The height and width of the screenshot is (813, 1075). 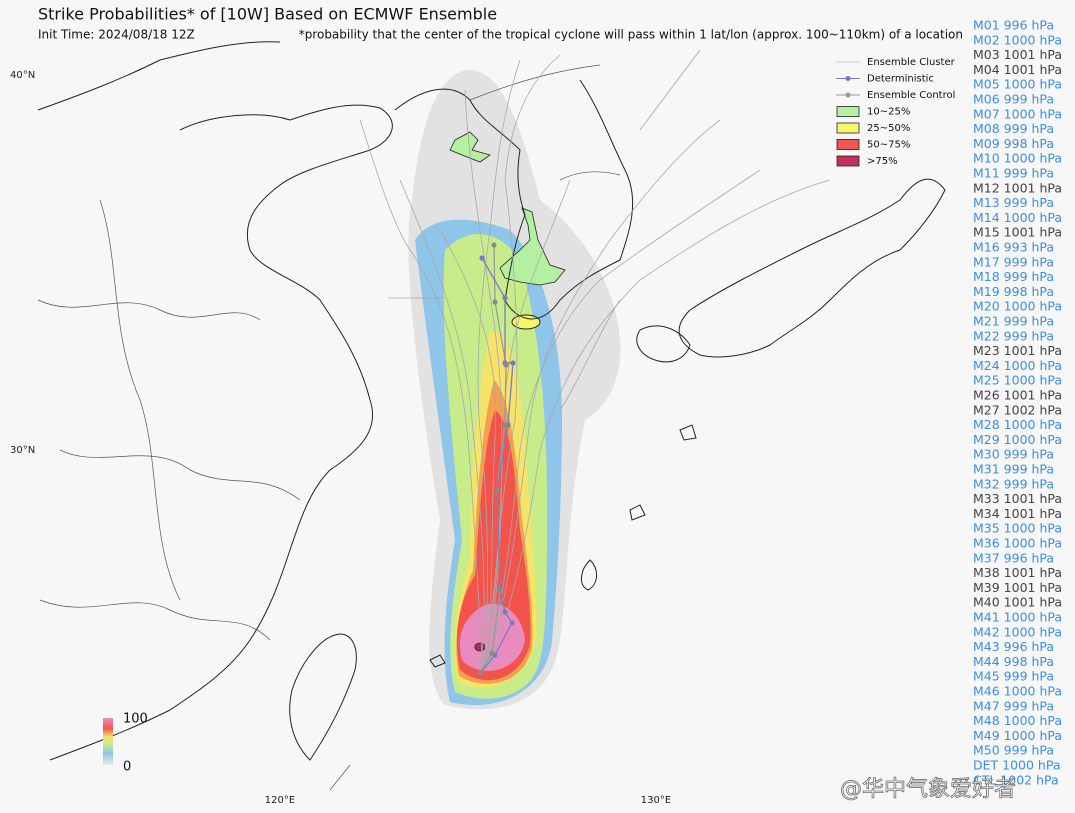 I want to click on legend-label: Ensemble Cluster, so click(x=911, y=62).